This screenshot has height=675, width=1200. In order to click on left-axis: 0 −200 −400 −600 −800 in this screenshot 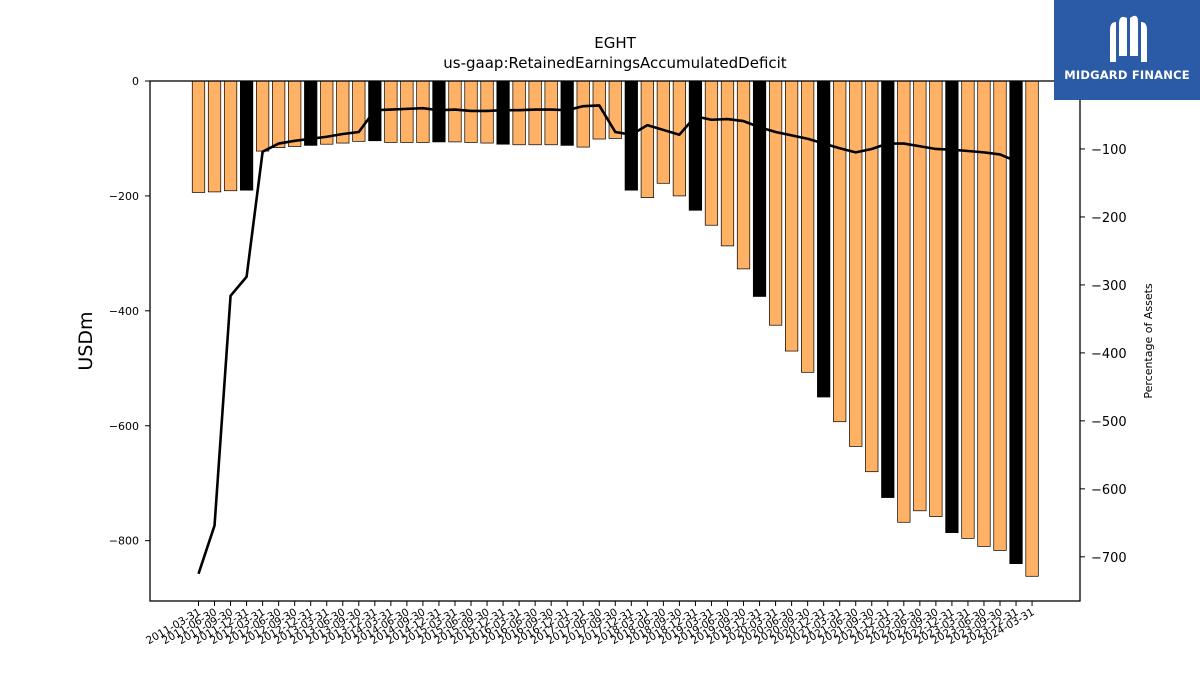, I will do `click(129, 311)`.